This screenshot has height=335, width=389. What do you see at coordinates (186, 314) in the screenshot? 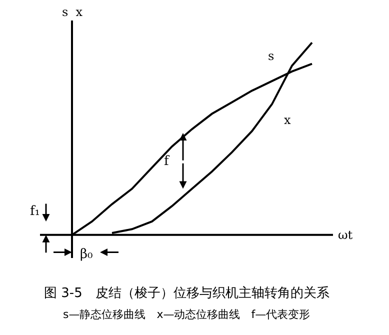
I see `text: s—静态位移曲线 x—动态位移曲线 f—代表变形` at bounding box center [186, 314].